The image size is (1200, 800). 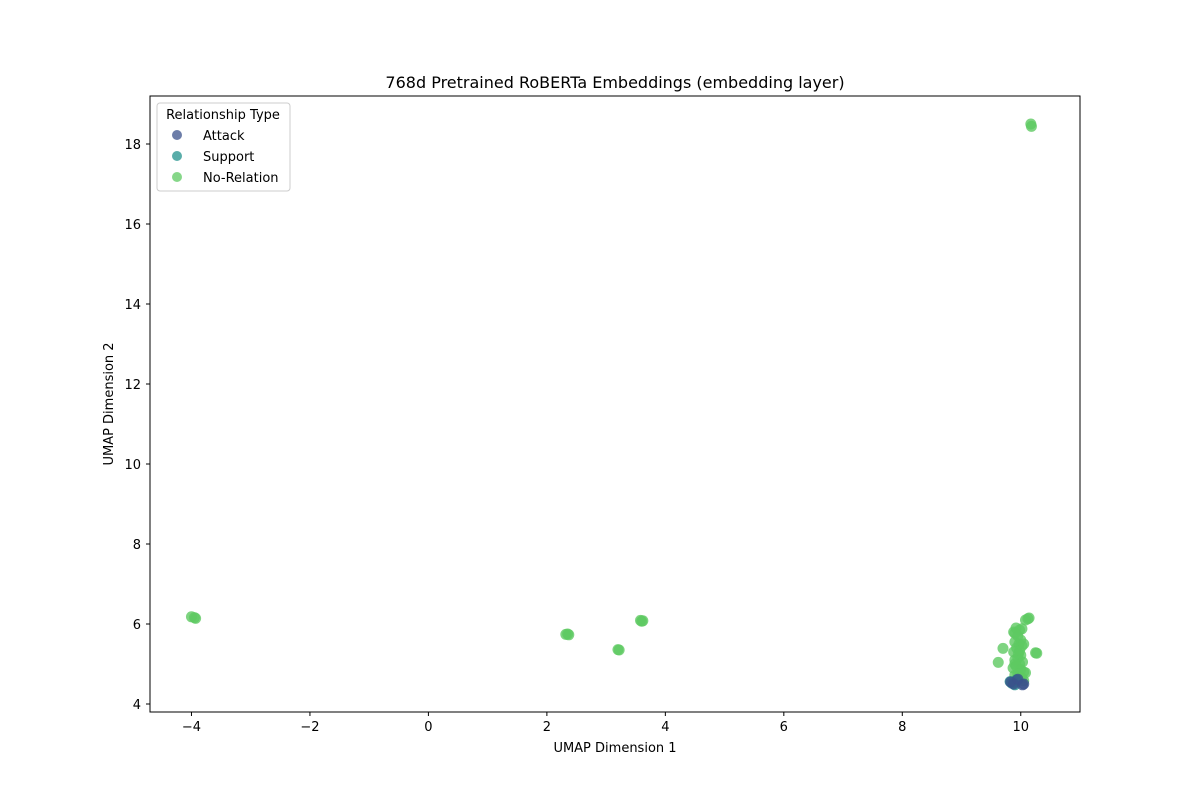 What do you see at coordinates (605, 723) in the screenshot?
I see `x-axis-ticks: −4 −2 0 2 4 6 8 10` at bounding box center [605, 723].